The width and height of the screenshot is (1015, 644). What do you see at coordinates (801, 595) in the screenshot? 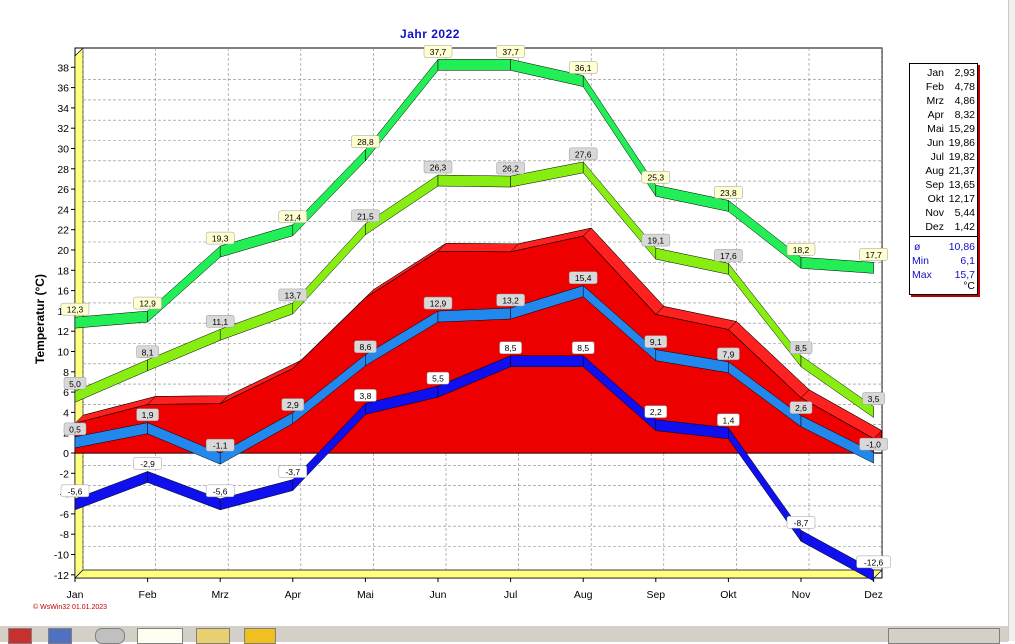
I see `x-tick-label: Nov` at bounding box center [801, 595].